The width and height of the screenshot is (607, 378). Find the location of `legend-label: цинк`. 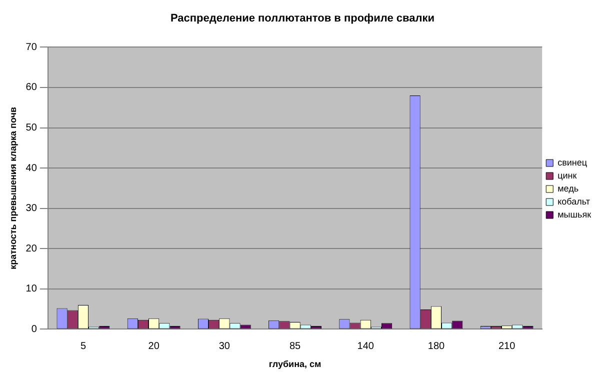

legend-label: цинк is located at coordinates (567, 175).